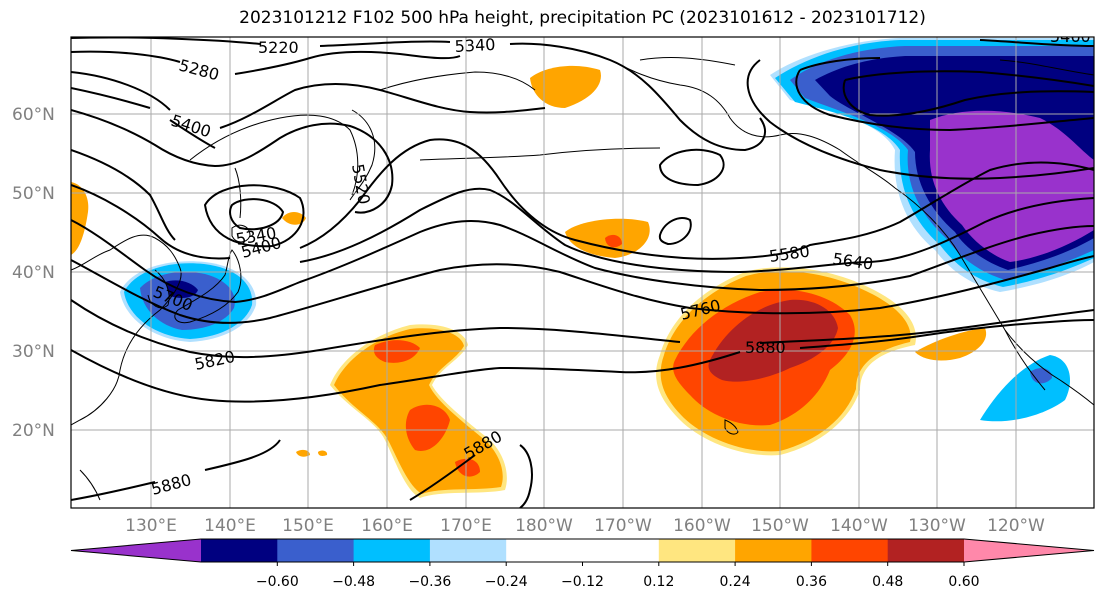  Describe the element at coordinates (230, 526) in the screenshot. I see `lon-label: 140°E` at that location.